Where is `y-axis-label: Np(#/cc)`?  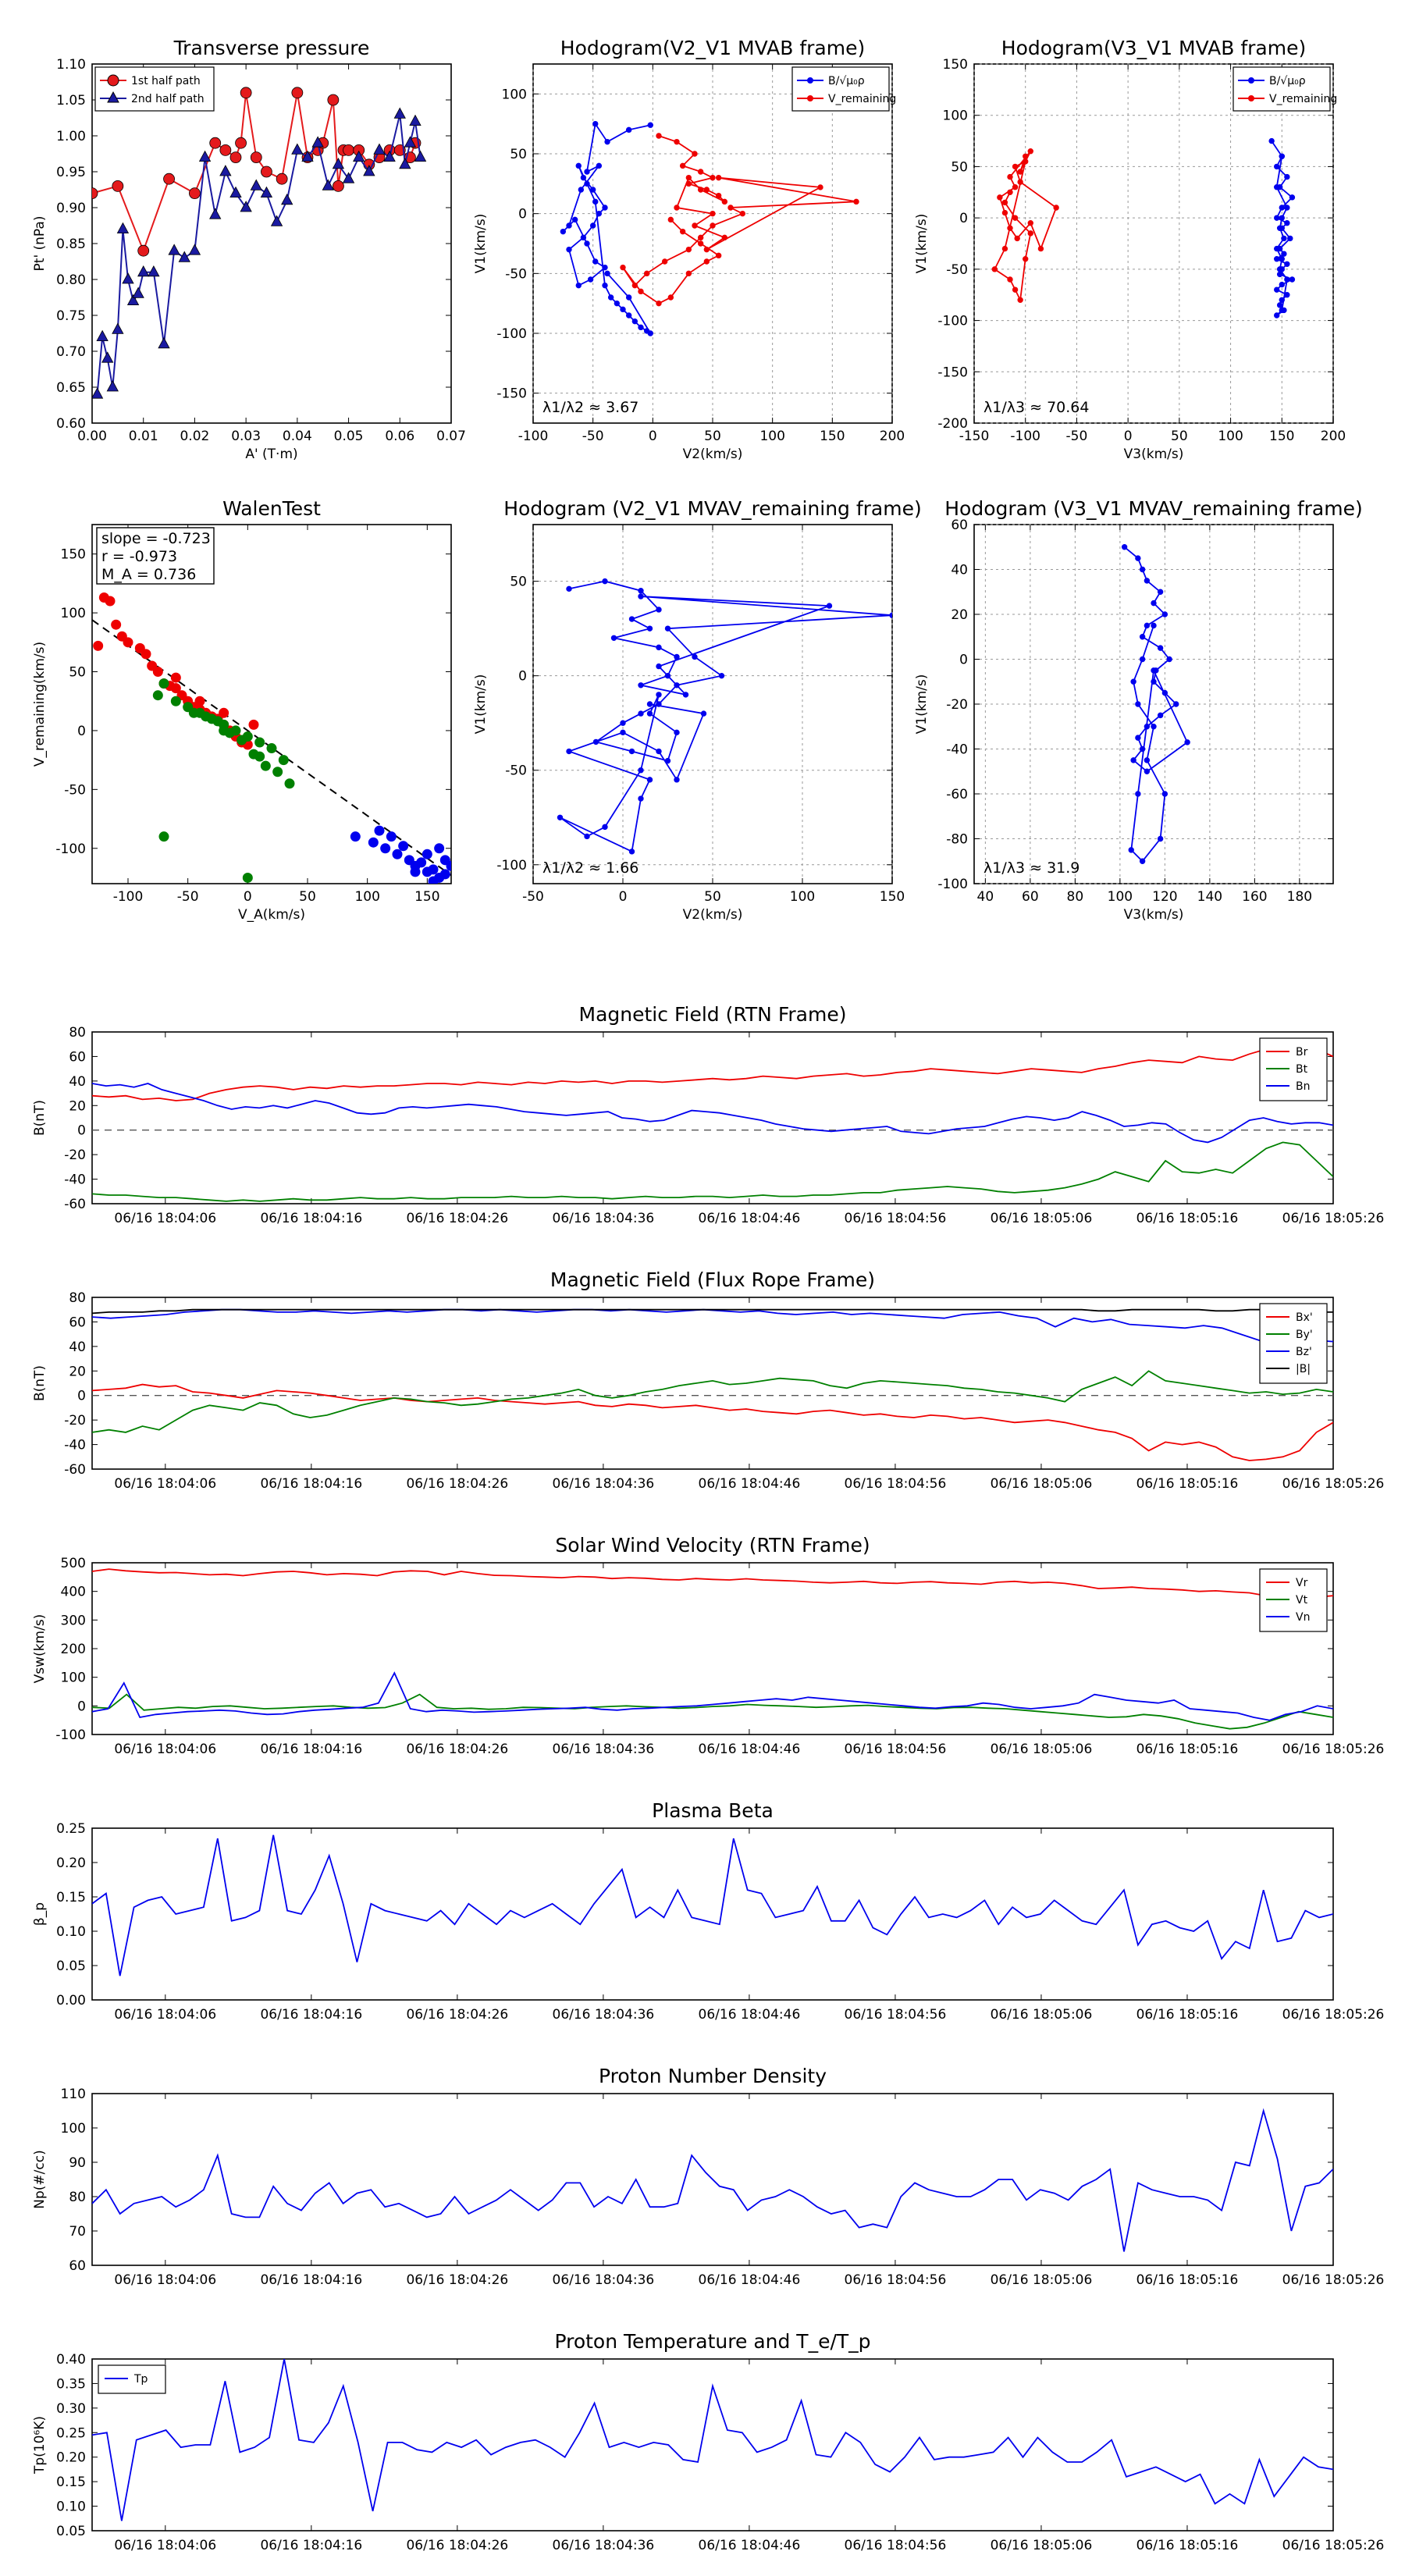
y-axis-label: Np(#/cc) is located at coordinates (40, 2179).